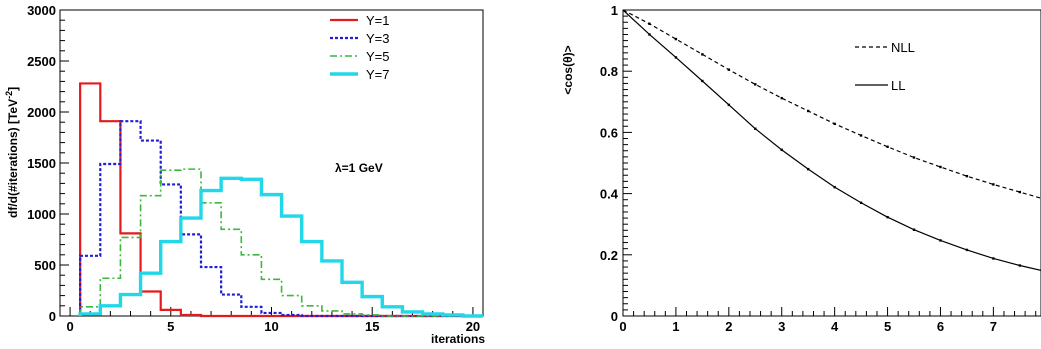 This screenshot has width=1041, height=349. I want to click on right-ylabel: <cos(θ)>, so click(568, 69).